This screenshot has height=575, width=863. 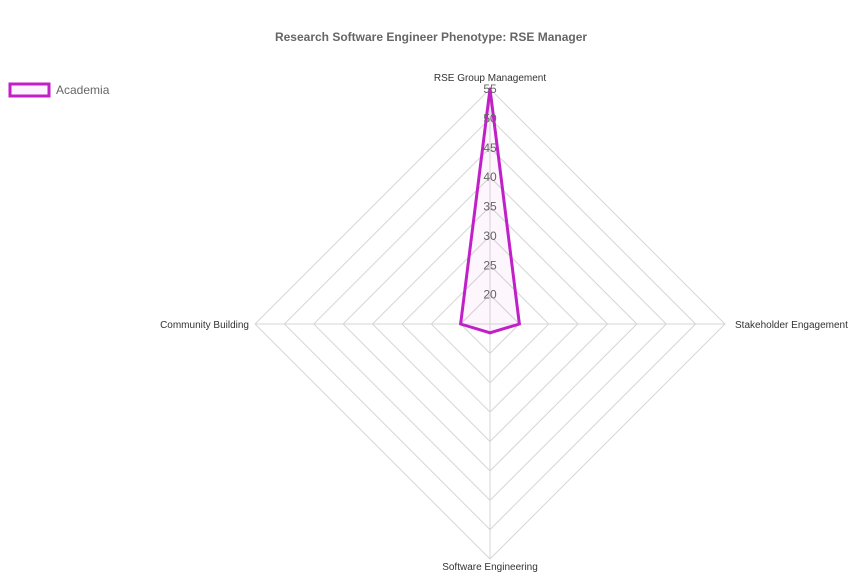 I want to click on tick-labels: 20 25 30 35 40 45 50 55, so click(x=490, y=192).